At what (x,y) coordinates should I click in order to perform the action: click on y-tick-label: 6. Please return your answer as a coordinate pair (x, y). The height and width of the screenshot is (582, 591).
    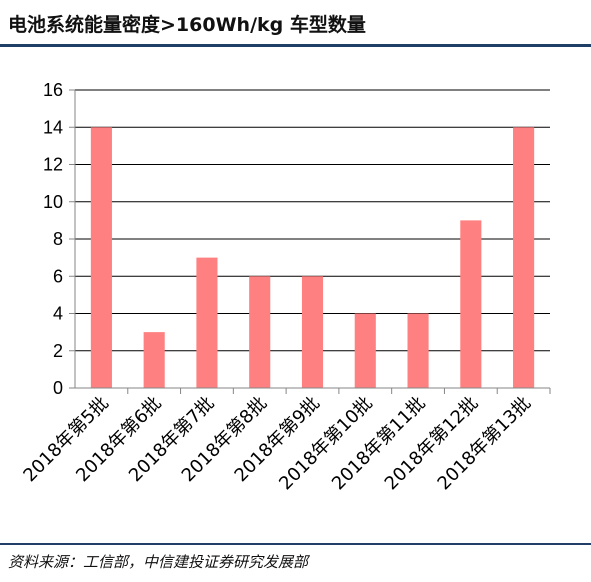
    Looking at the image, I should click on (58, 276).